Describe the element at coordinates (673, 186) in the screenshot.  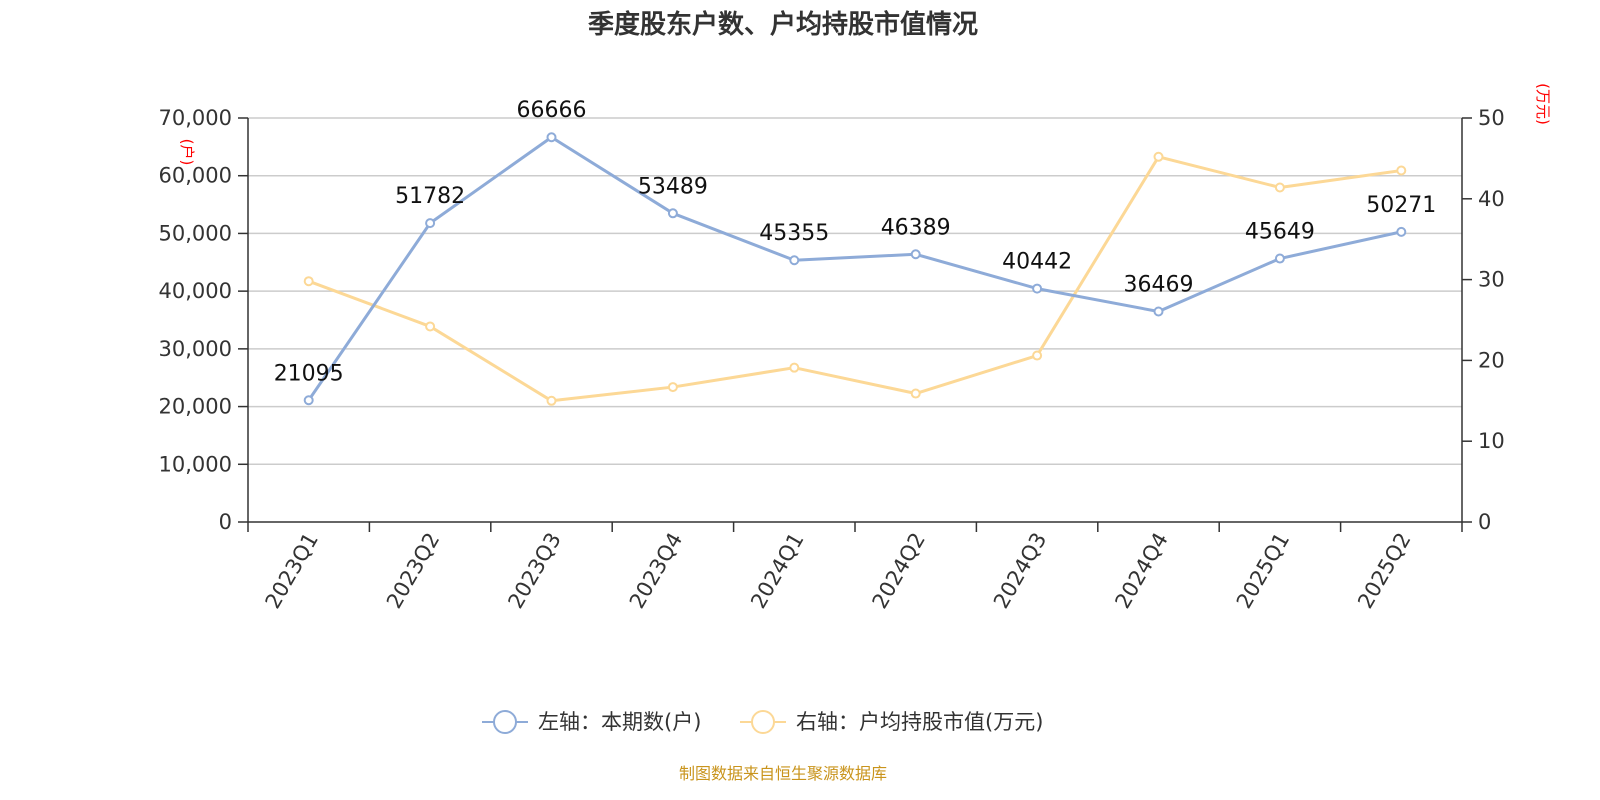
I see `data-label: 53489` at that location.